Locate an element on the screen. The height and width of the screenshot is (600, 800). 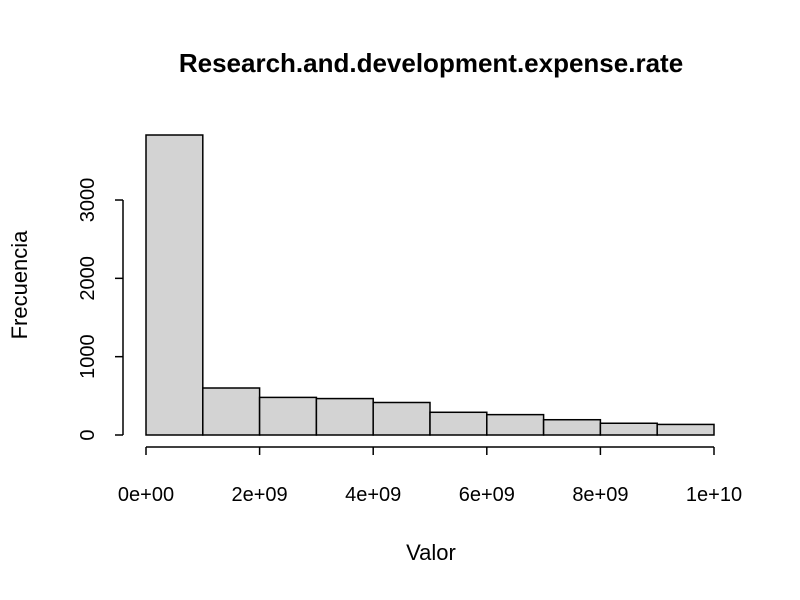
y-axis: 0 1000 2000 3000 is located at coordinates (100, 309).